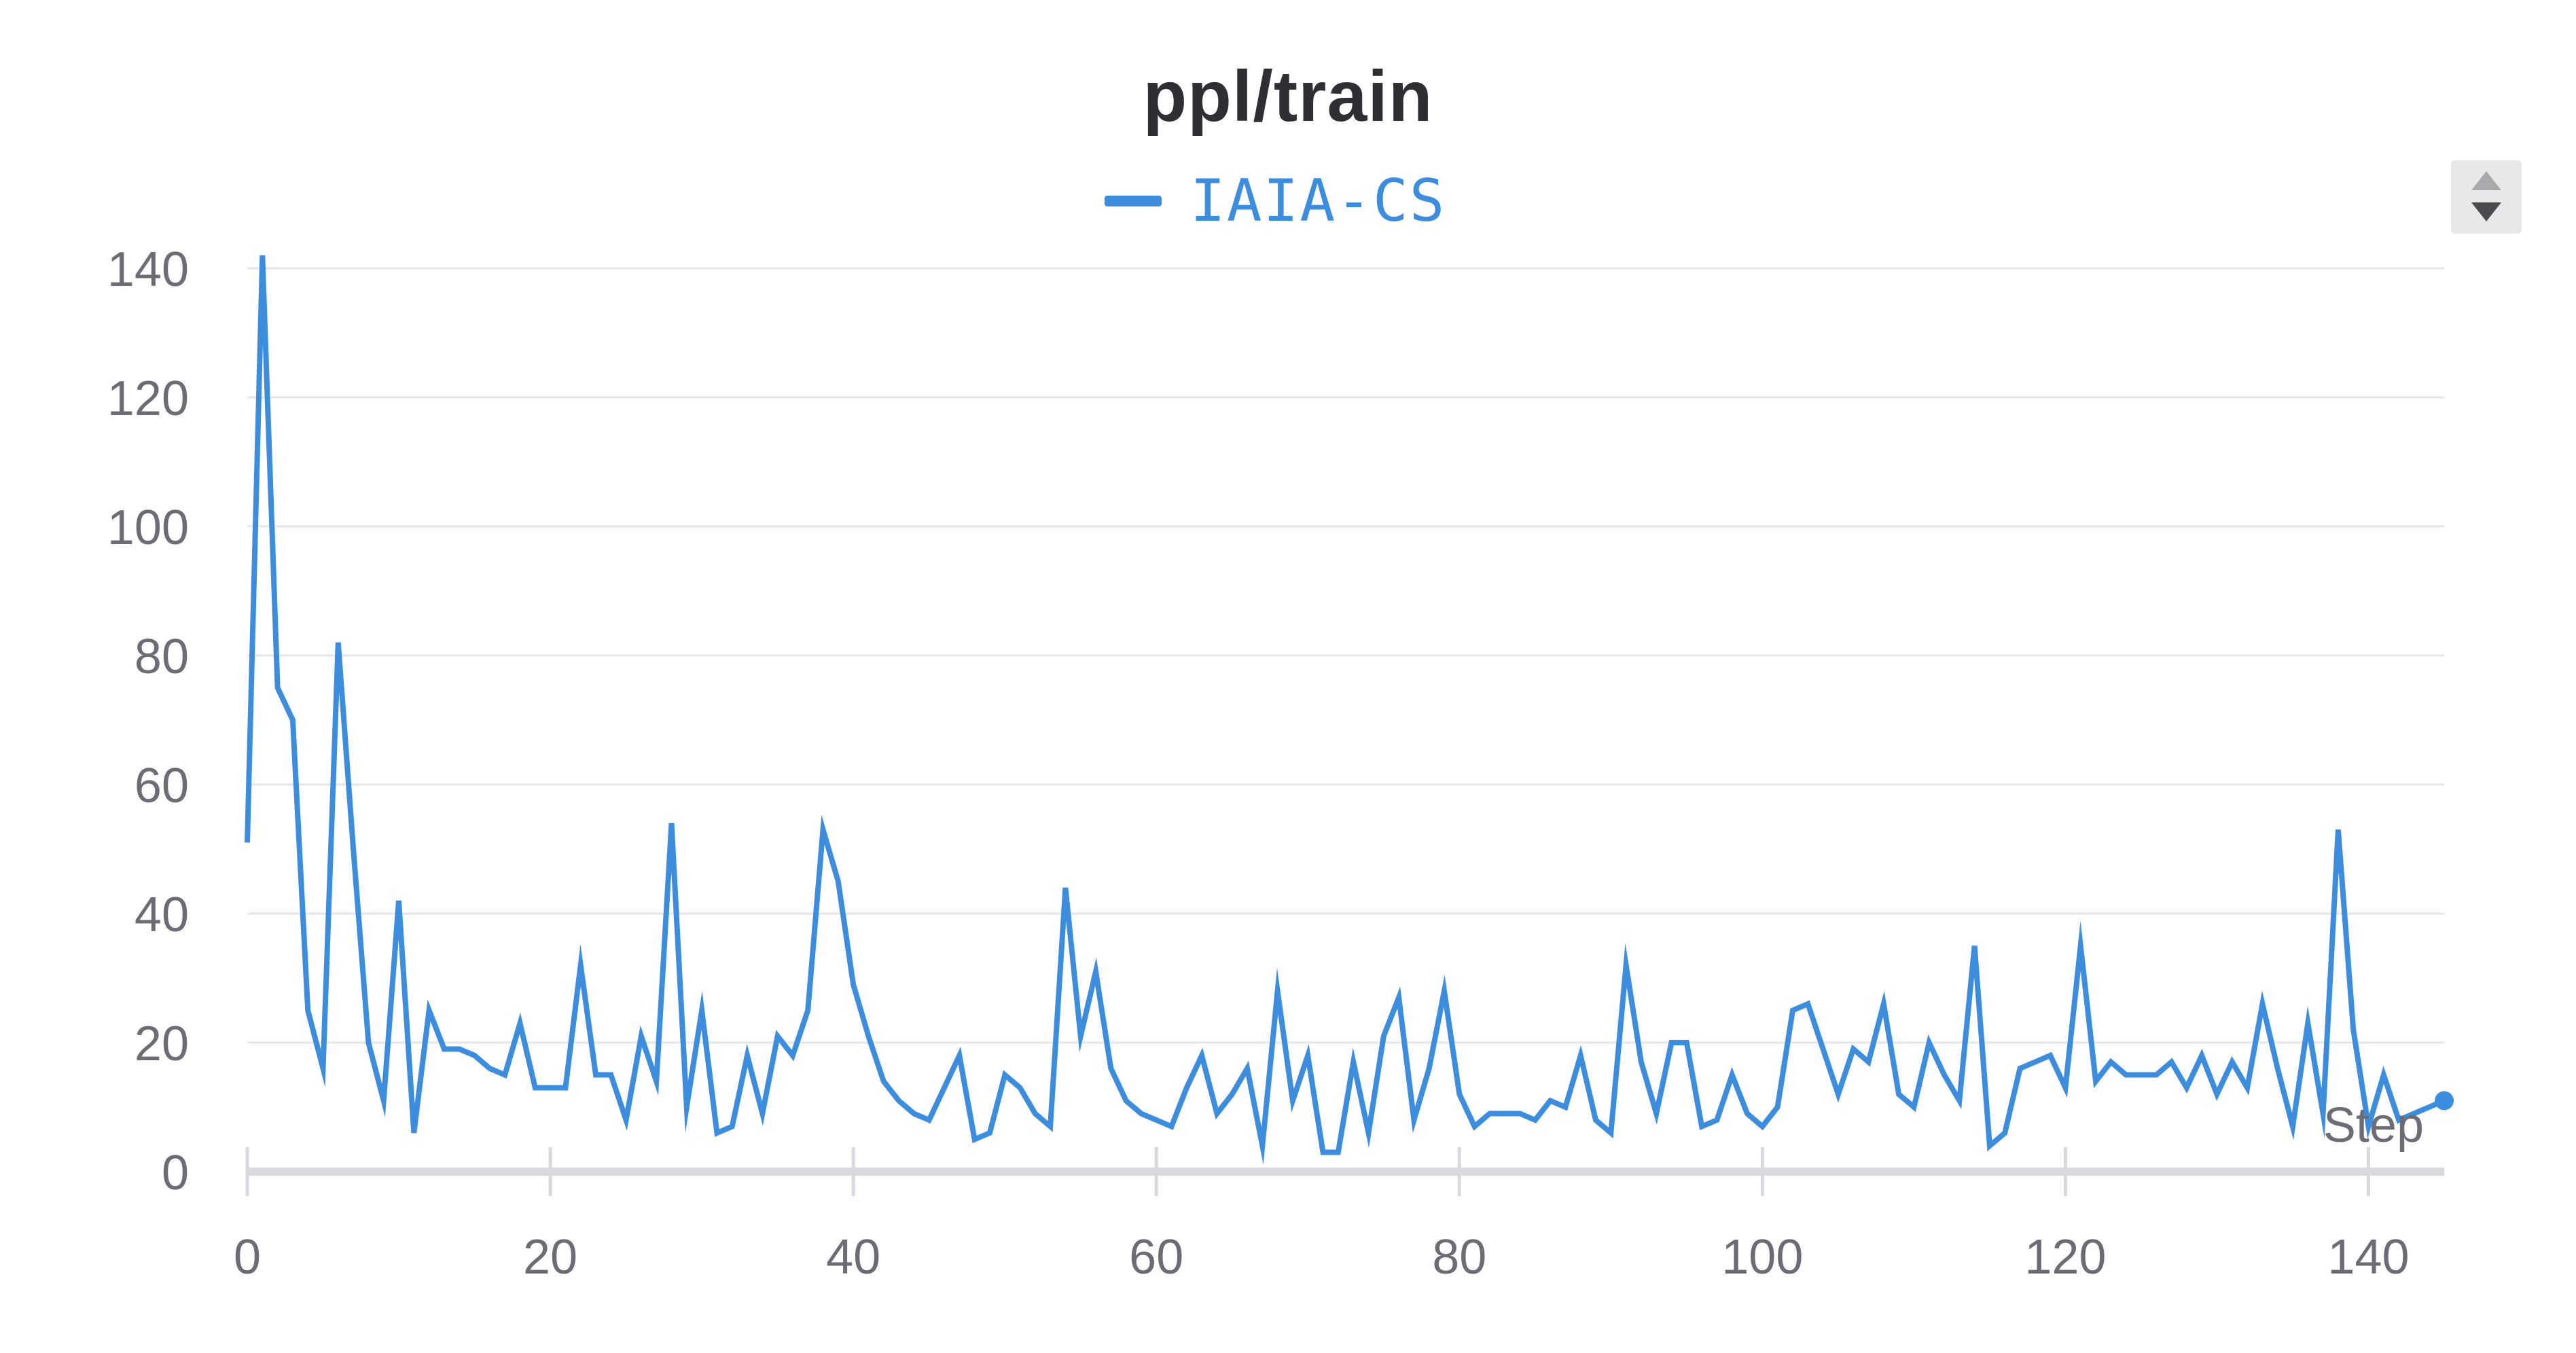 The image size is (2576, 1353). I want to click on legend-scroll-control, so click(2486, 197).